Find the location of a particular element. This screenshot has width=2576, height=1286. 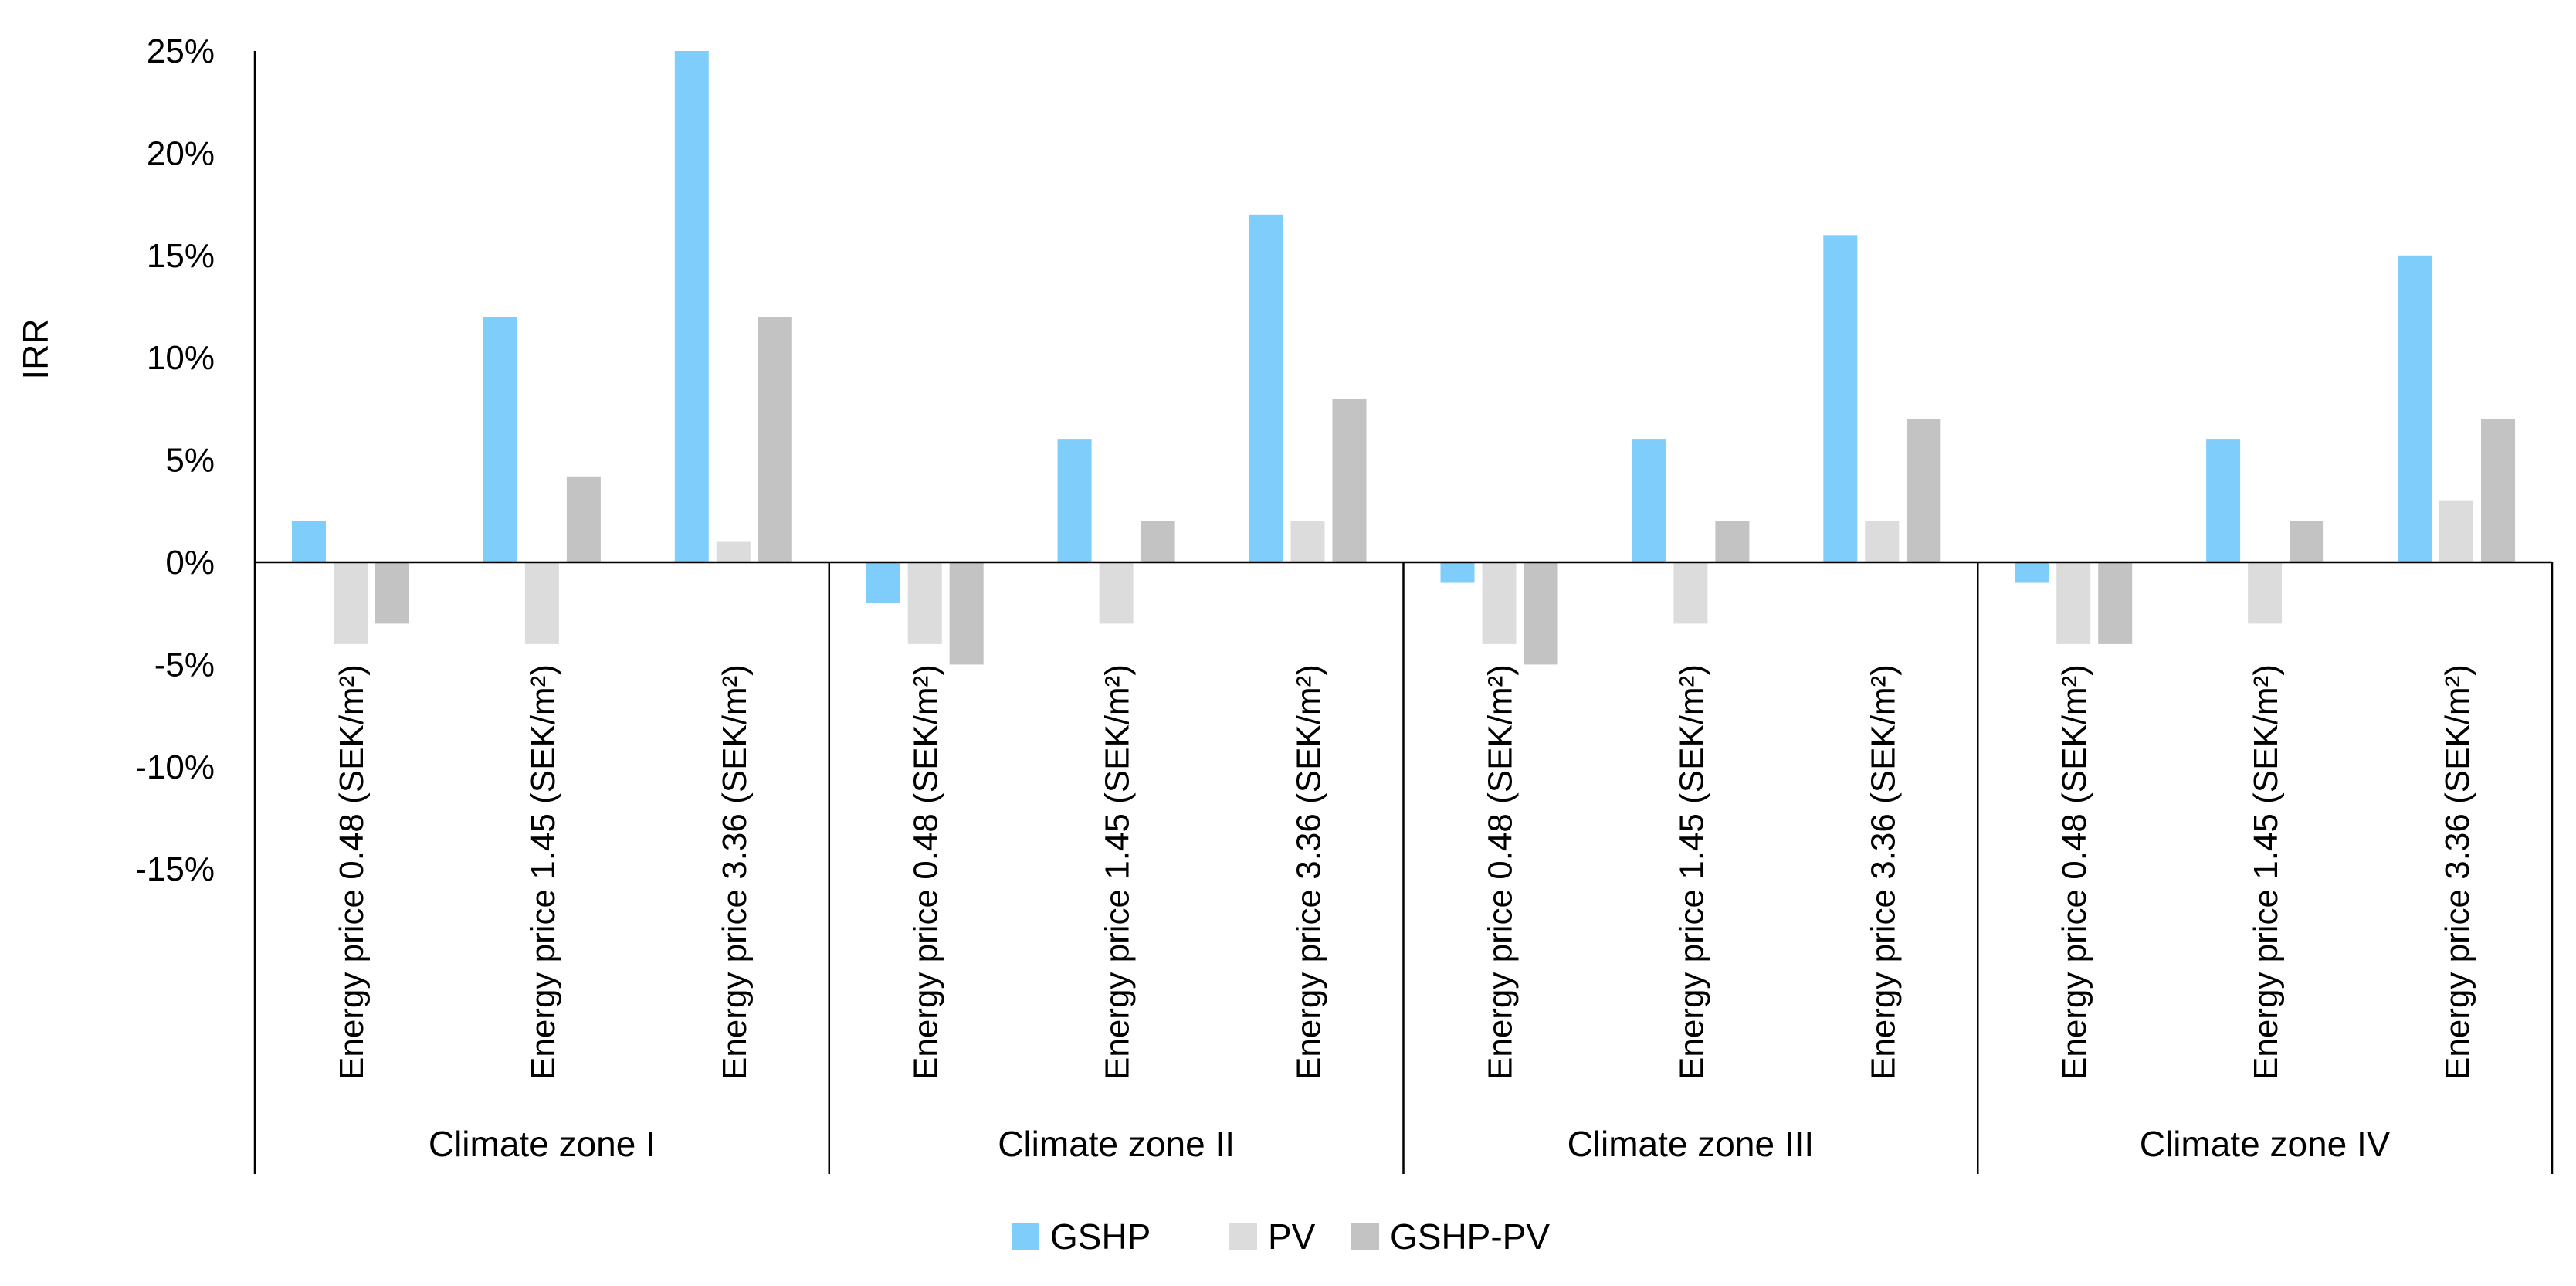

y-tick-label: -10% is located at coordinates (175, 767).